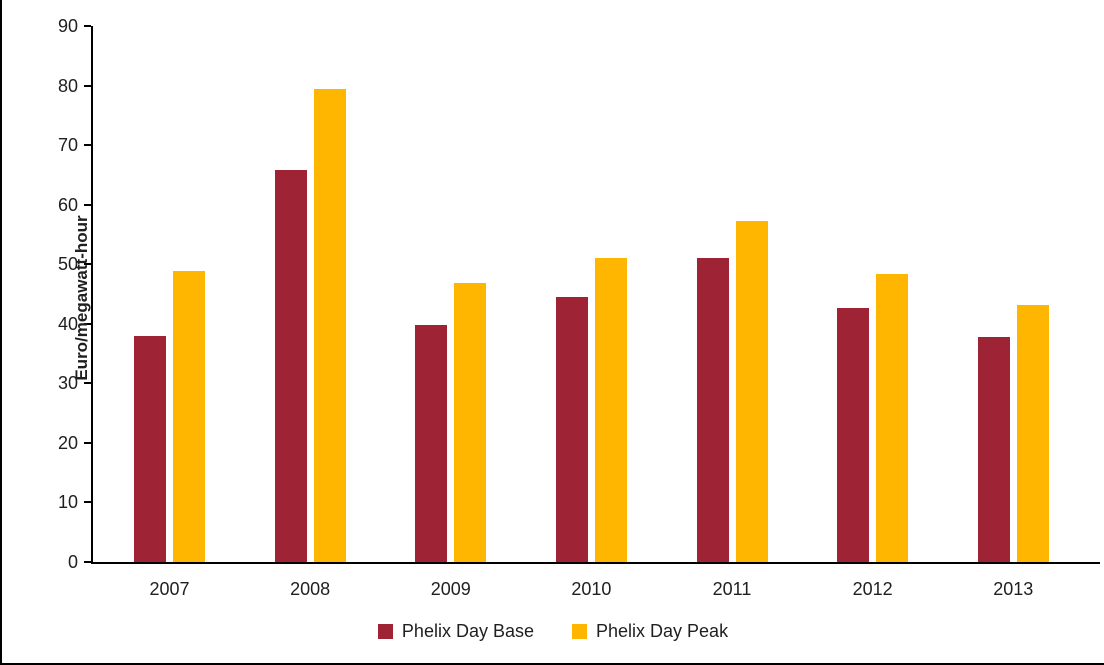  What do you see at coordinates (872, 589) in the screenshot?
I see `x-axis-category-label: 2012` at bounding box center [872, 589].